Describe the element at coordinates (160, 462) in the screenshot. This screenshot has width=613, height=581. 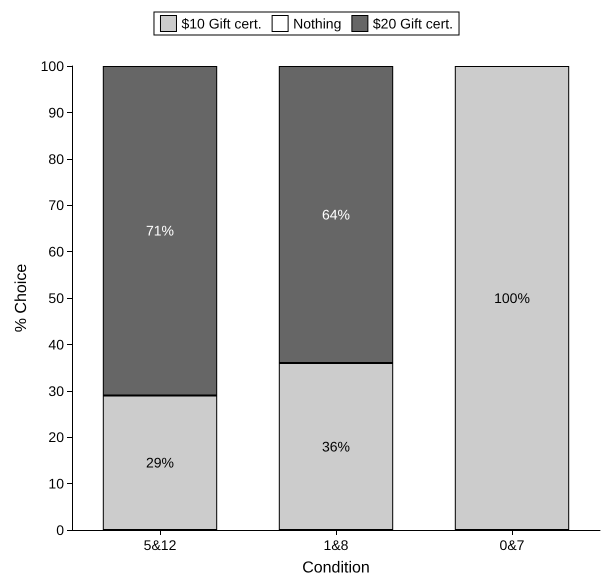
I see `data-label: 29%` at that location.